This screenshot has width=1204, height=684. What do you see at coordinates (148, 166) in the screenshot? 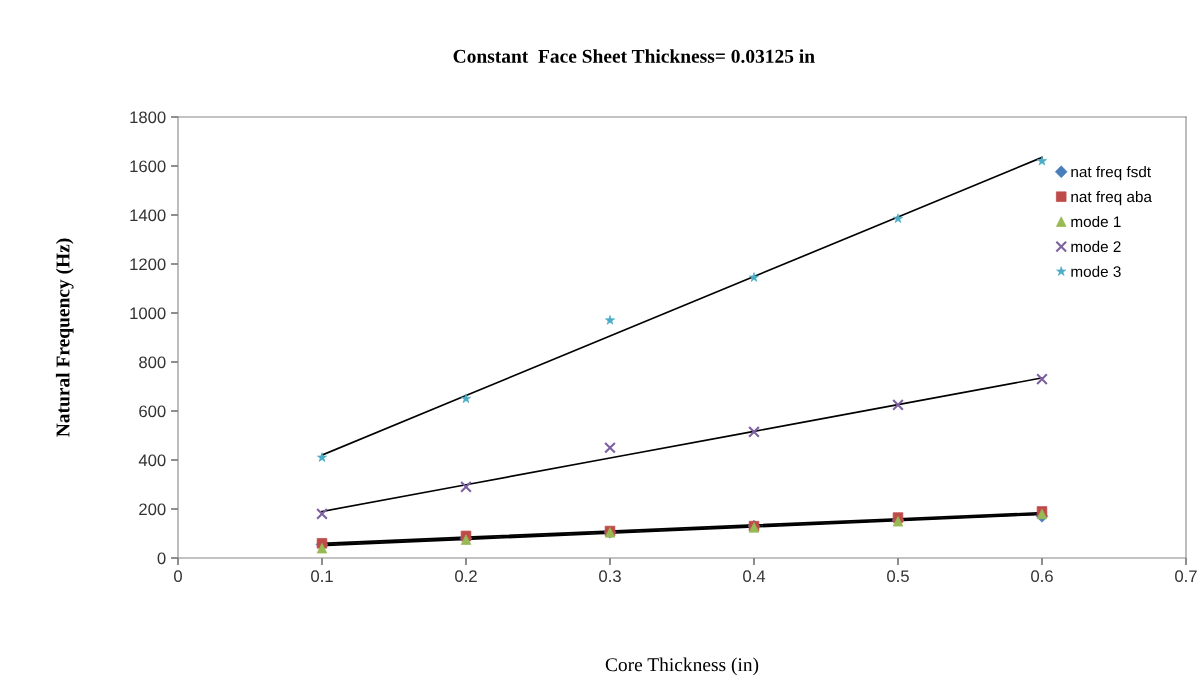
I see `y-tick-label: 1600` at bounding box center [148, 166].